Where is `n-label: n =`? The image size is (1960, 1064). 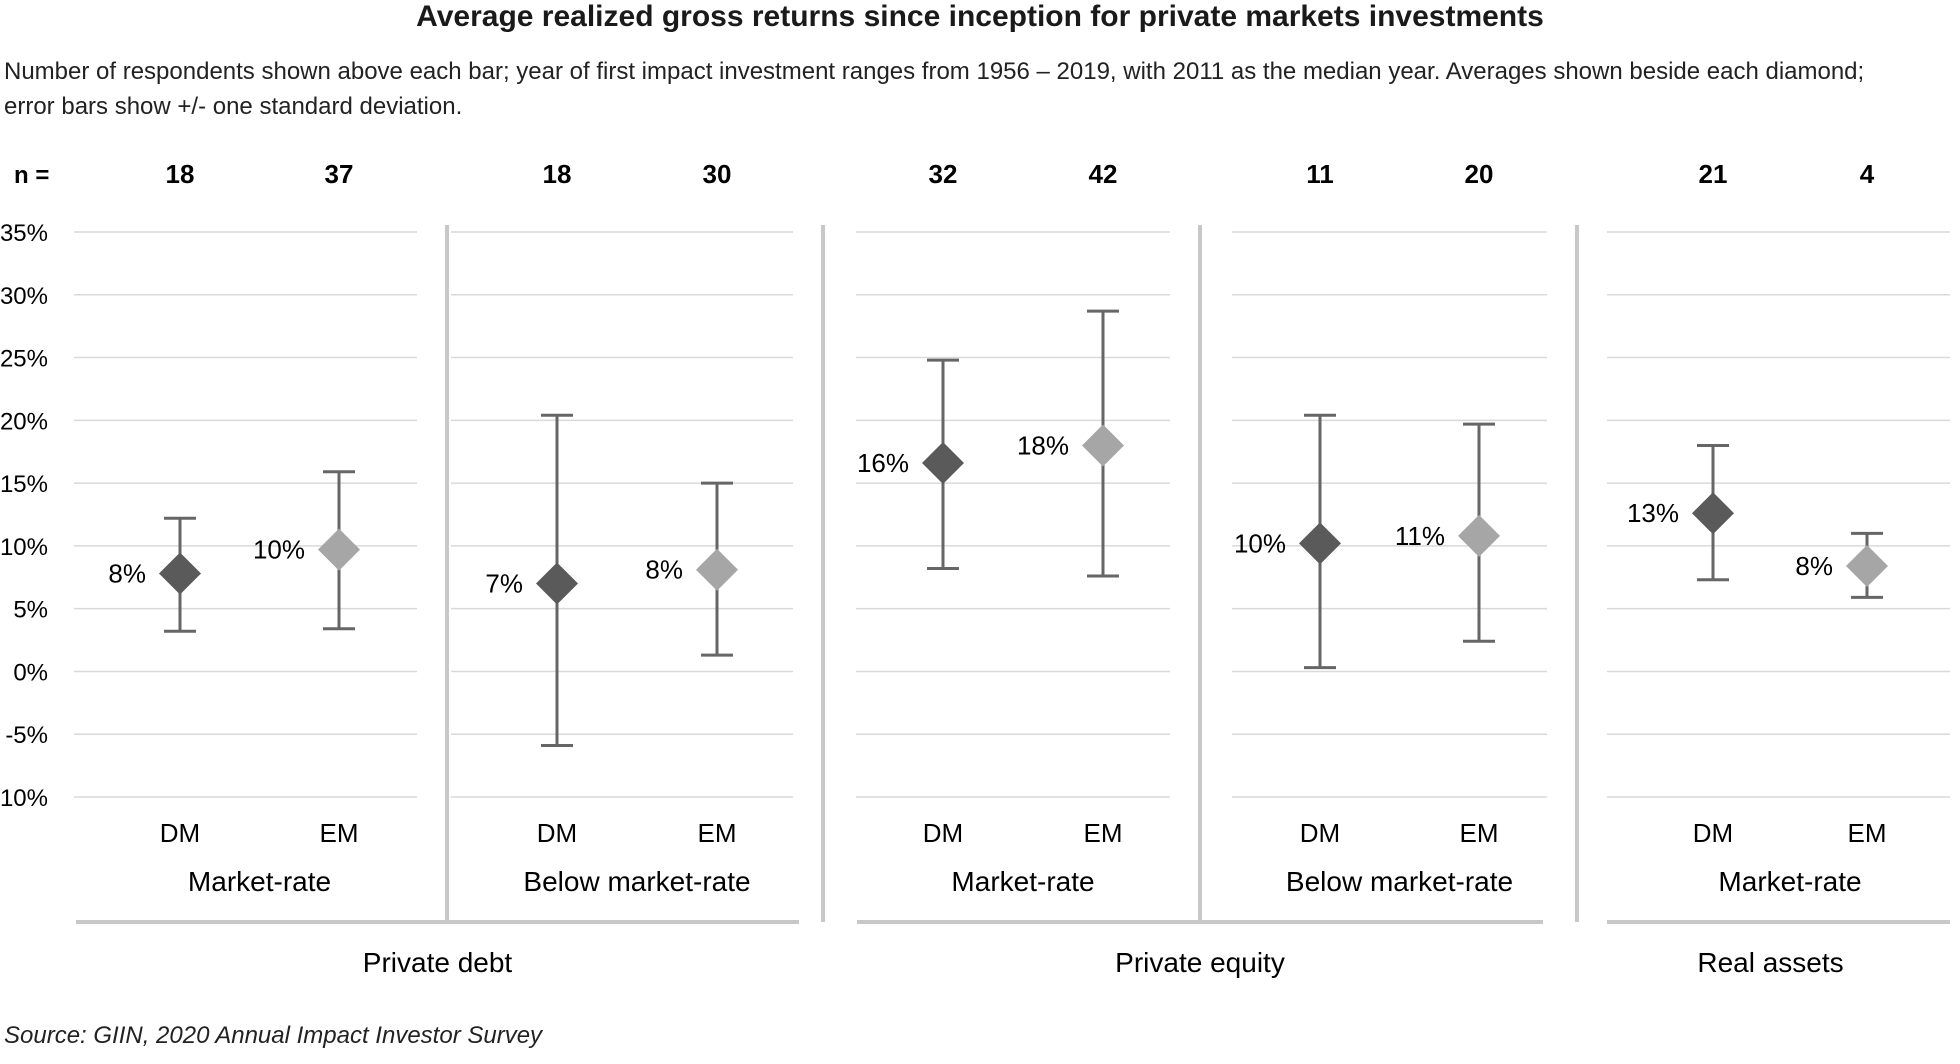 n-label: n = is located at coordinates (31, 175).